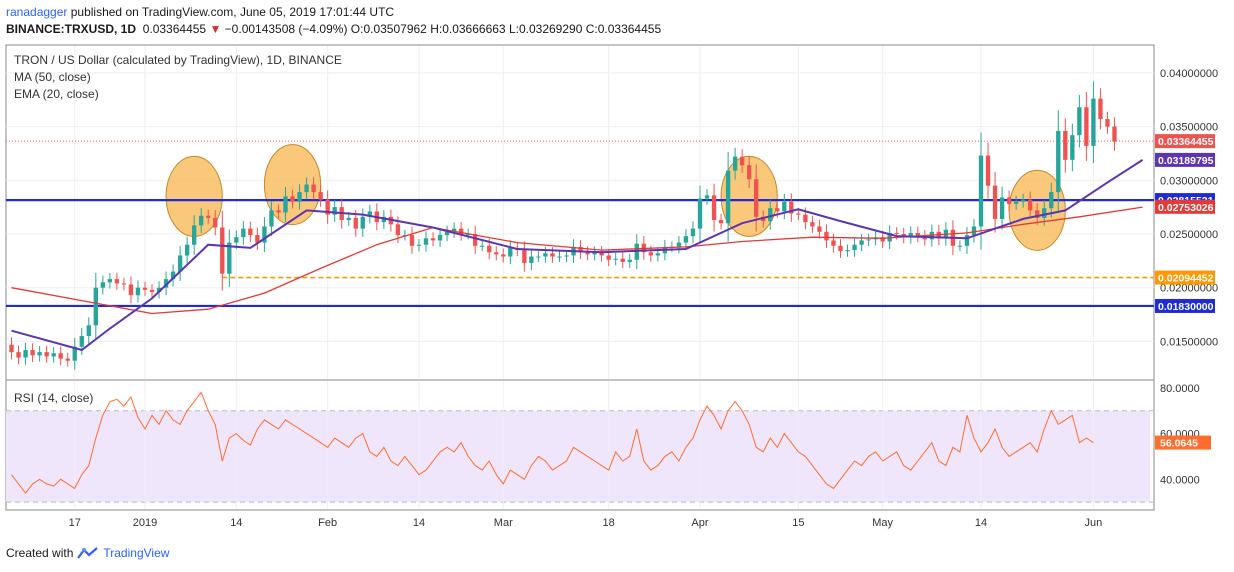 The width and height of the screenshot is (1234, 572). I want to click on price-label-text: 0.03364455, so click(1186, 142).